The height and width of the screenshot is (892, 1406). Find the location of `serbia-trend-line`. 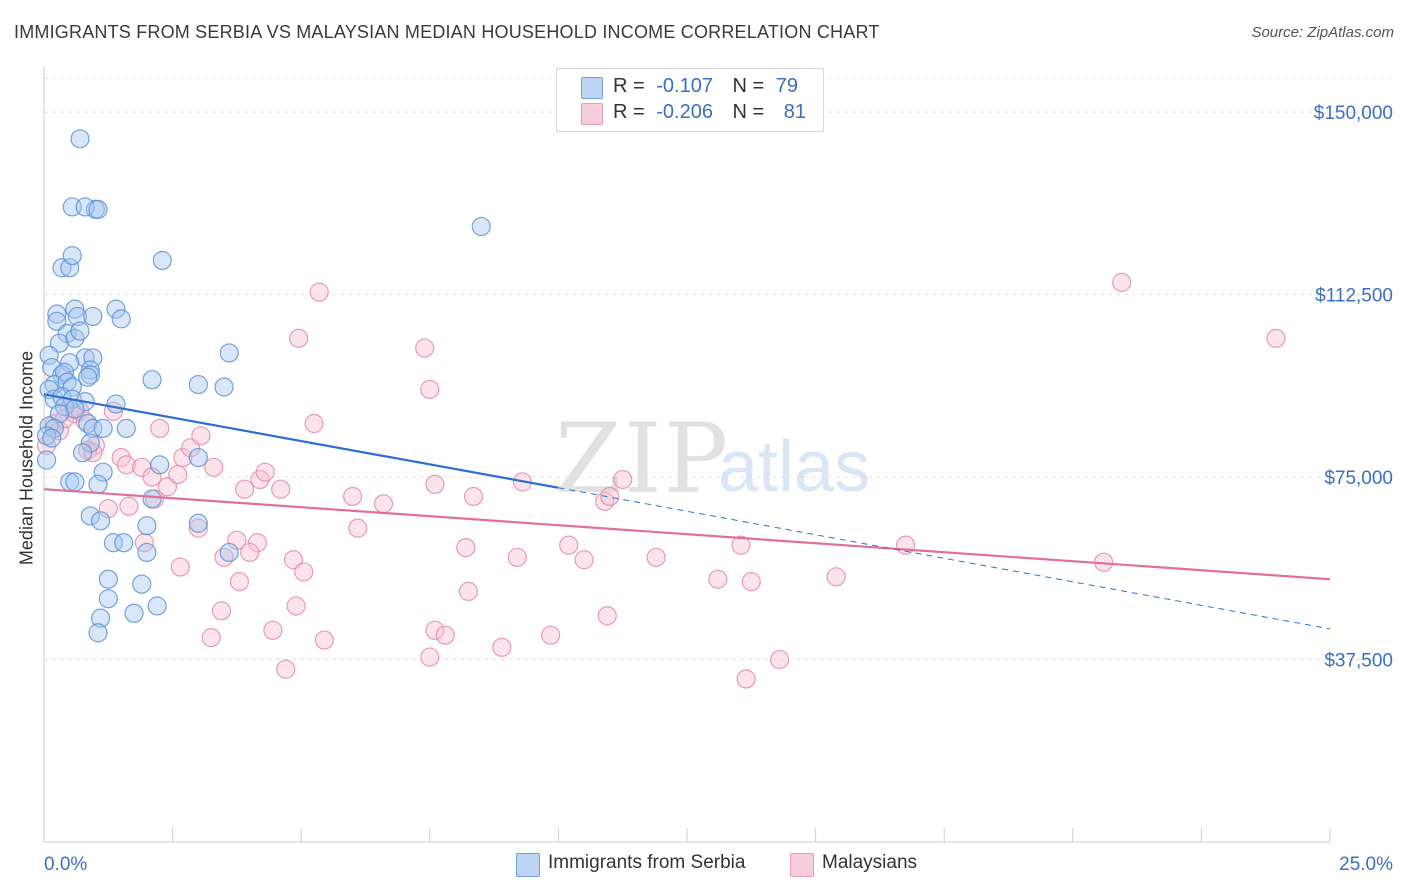

serbia-trend-line is located at coordinates (301, 441).